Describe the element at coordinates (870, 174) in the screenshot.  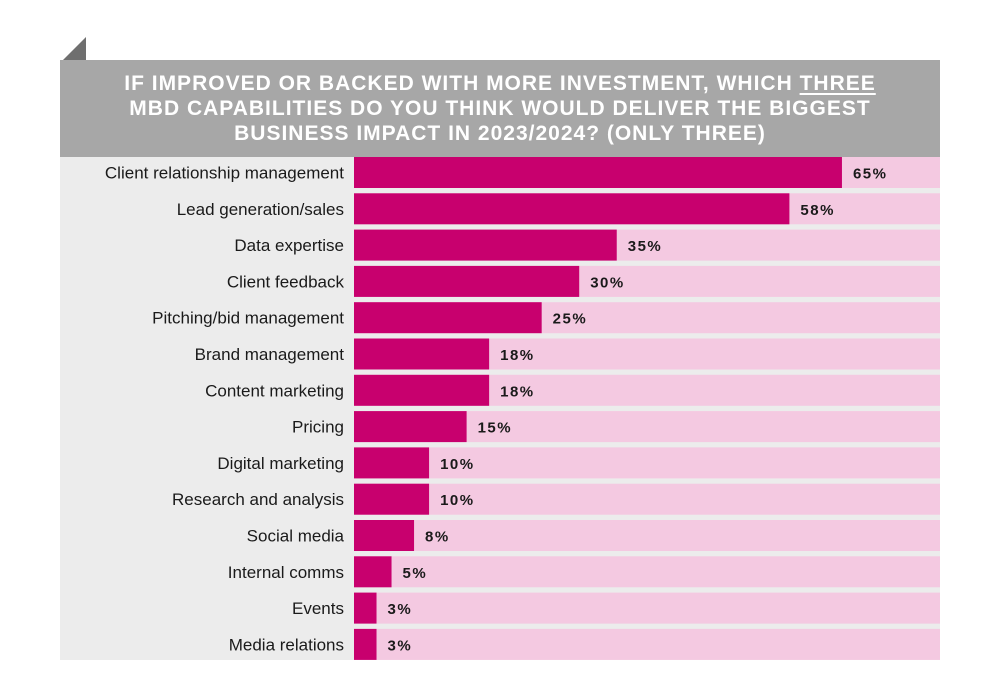
I see `value-label: 65%` at that location.